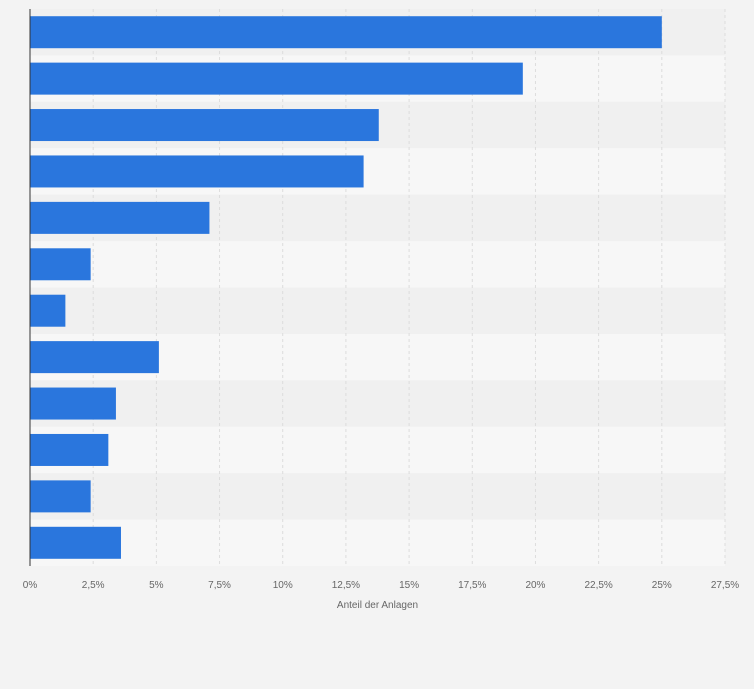 This screenshot has width=754, height=689. What do you see at coordinates (725, 585) in the screenshot?
I see `x-tick-label: 27,5%` at bounding box center [725, 585].